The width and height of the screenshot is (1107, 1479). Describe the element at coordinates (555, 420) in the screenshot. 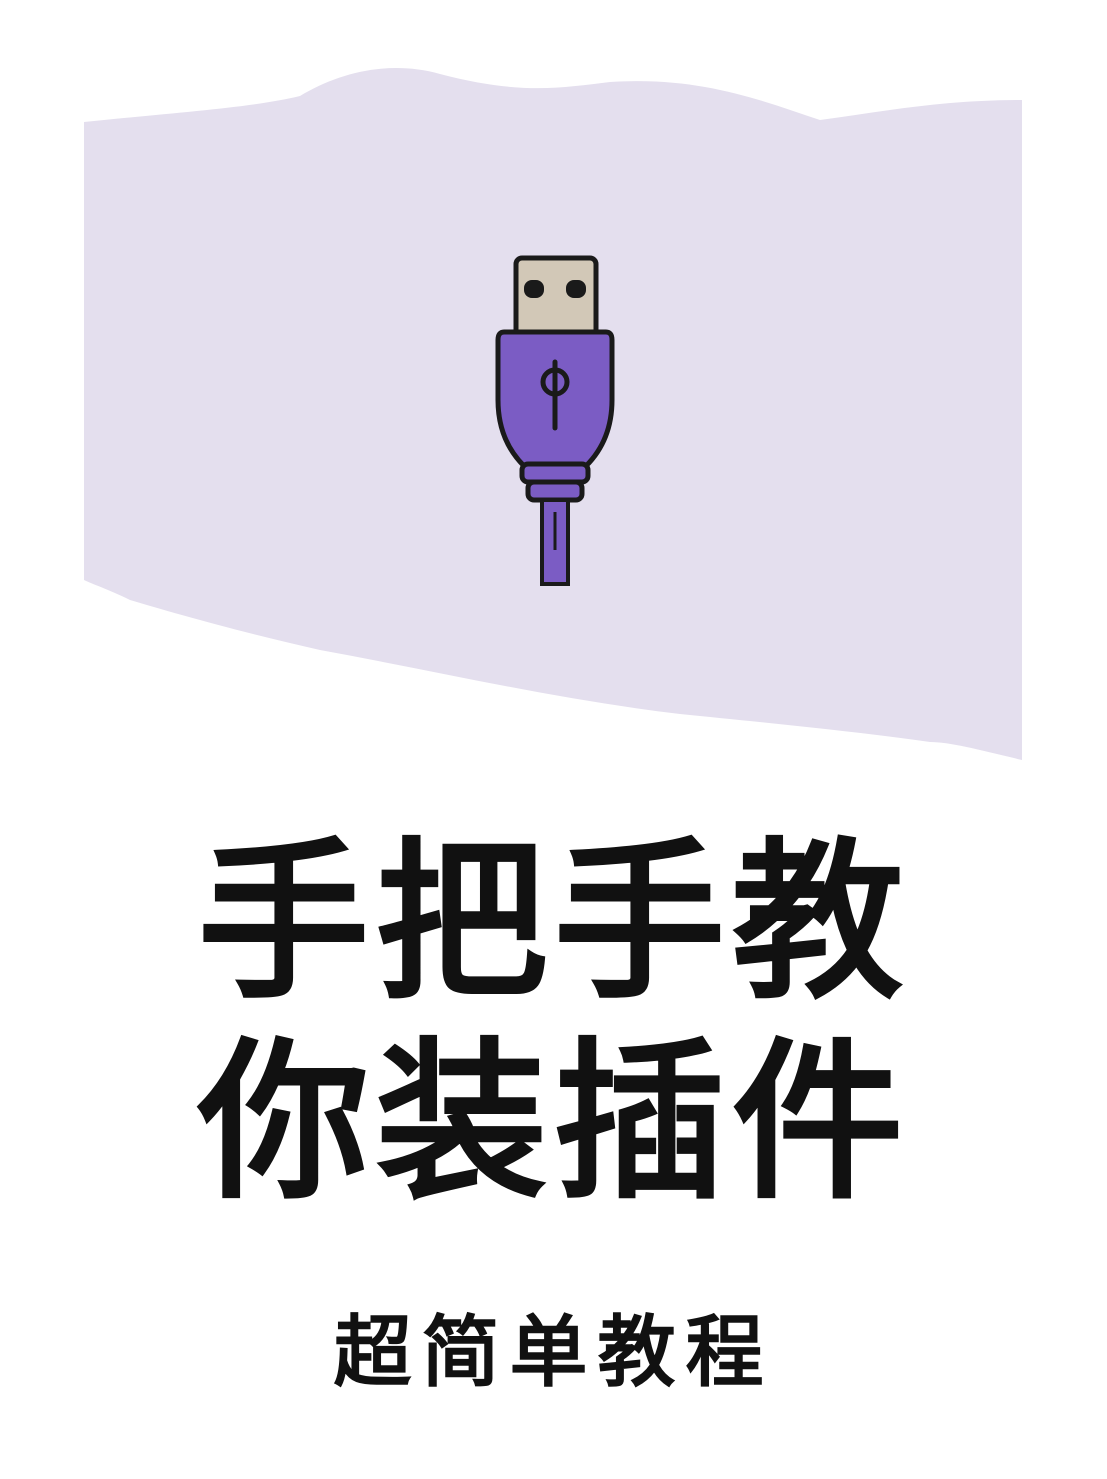

I see `usb-plug-icon` at that location.